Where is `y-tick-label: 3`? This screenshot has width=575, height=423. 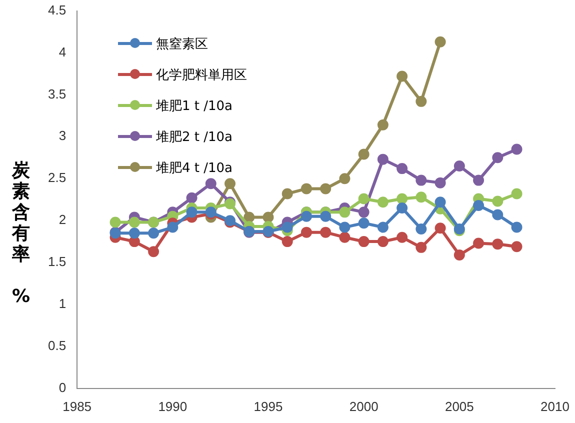 y-tick-label: 3 is located at coordinates (62, 136).